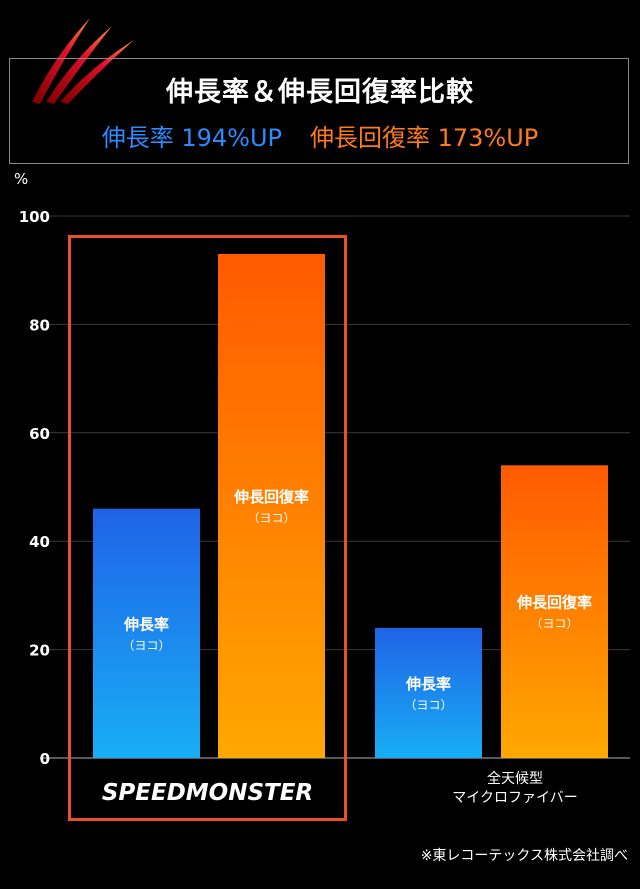  What do you see at coordinates (320, 92) in the screenshot?
I see `chart-title: 伸長率＆伸長回復率比較` at bounding box center [320, 92].